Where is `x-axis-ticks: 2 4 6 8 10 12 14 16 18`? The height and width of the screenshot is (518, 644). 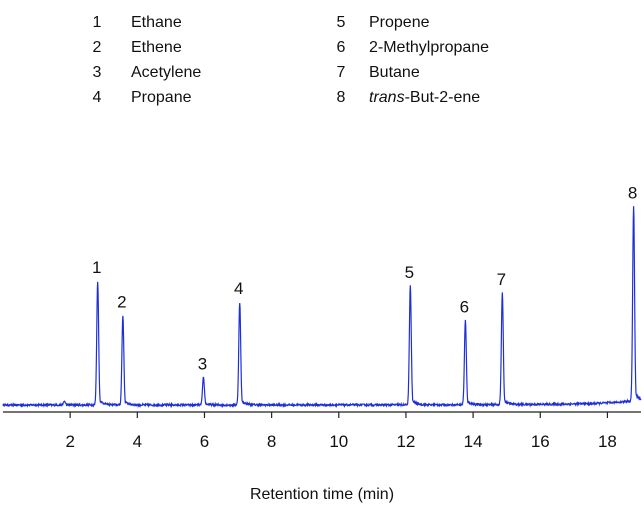 x-axis-ticks: 2 4 6 8 10 12 14 16 18 is located at coordinates (341, 431).